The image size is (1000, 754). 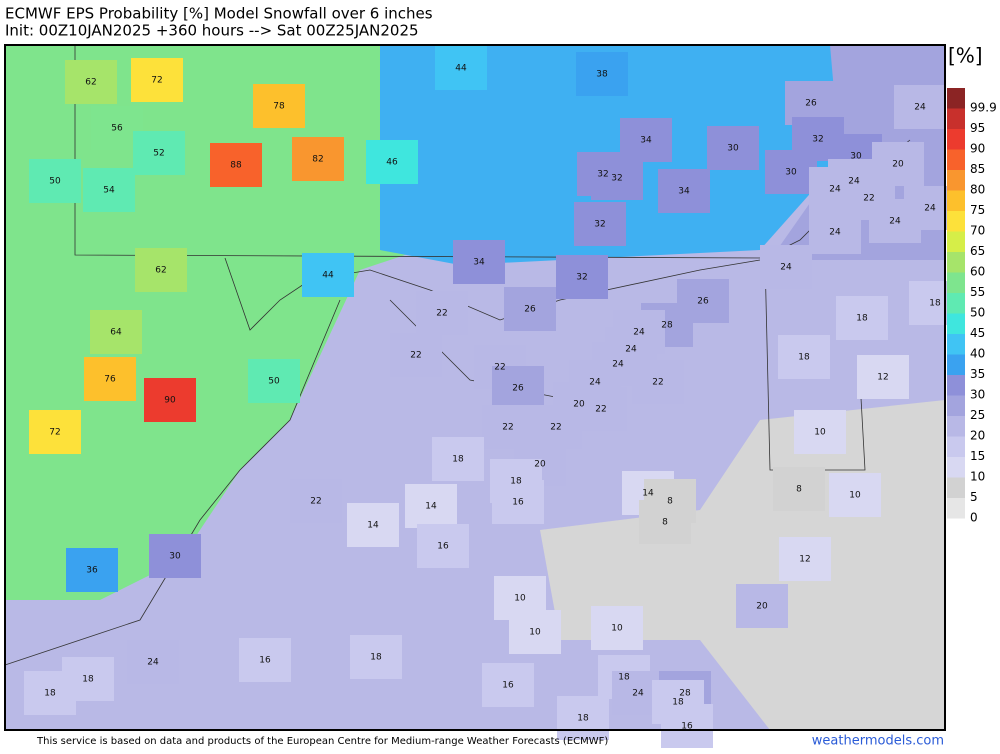 What do you see at coordinates (977, 169) in the screenshot?
I see `colorbar-label: 85` at bounding box center [977, 169].